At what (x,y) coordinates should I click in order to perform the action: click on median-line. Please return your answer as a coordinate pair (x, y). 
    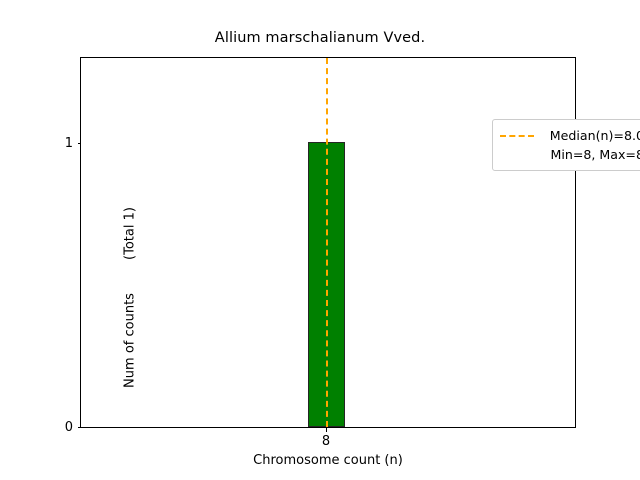
    Looking at the image, I should click on (327, 242).